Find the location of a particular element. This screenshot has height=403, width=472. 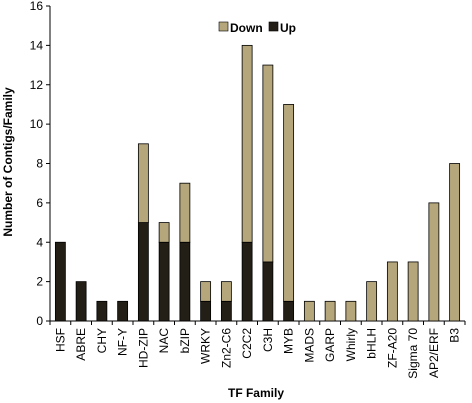

y-ticks: 0 2 4 6 8 10 12 14 16 is located at coordinates (40, 164).